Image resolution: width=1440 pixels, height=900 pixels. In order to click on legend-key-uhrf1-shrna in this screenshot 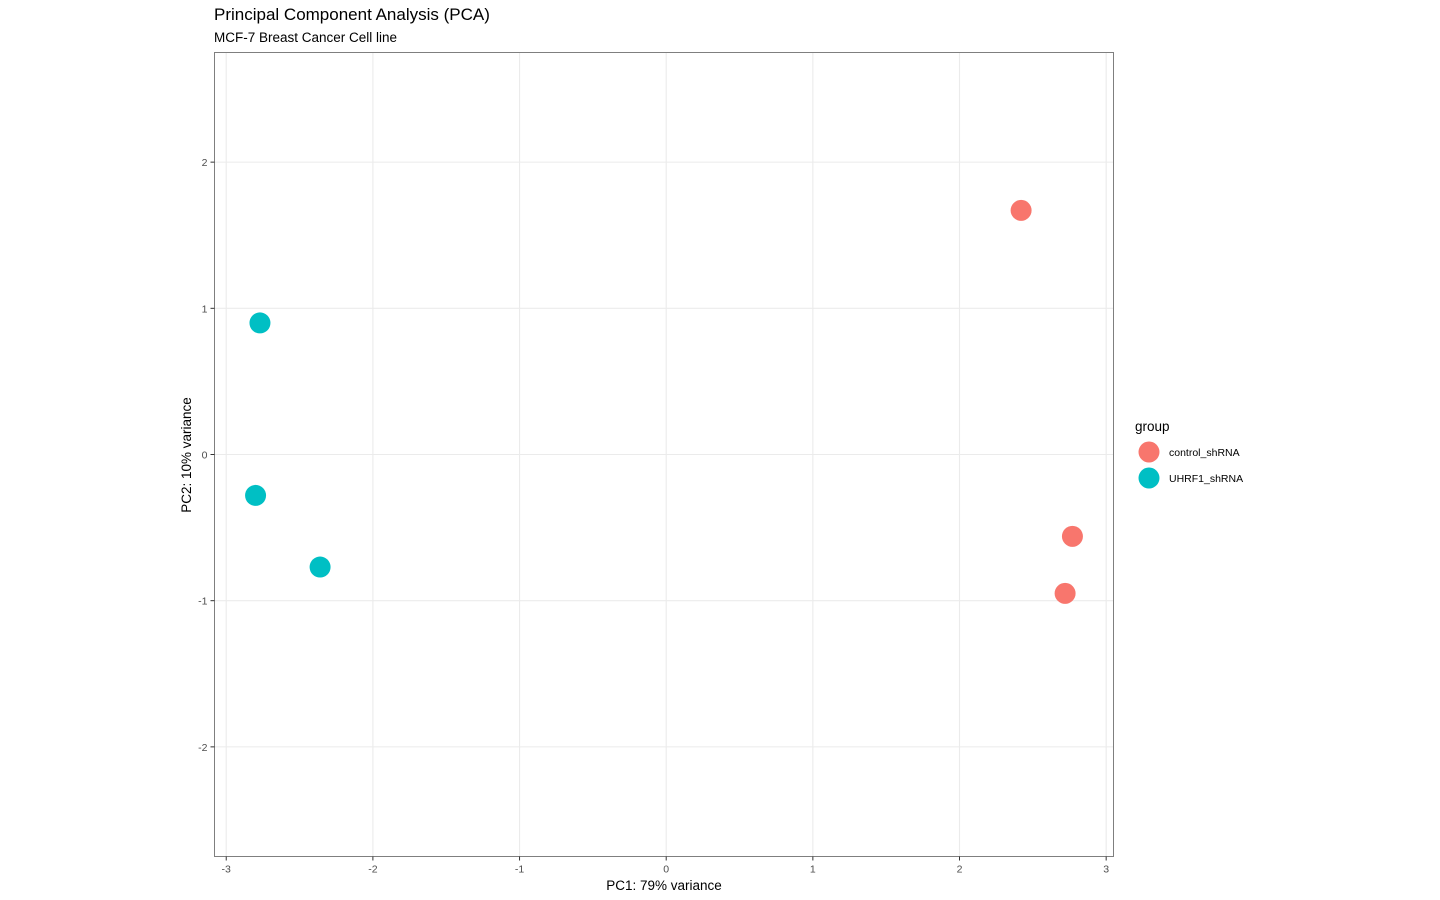, I will do `click(1149, 478)`.